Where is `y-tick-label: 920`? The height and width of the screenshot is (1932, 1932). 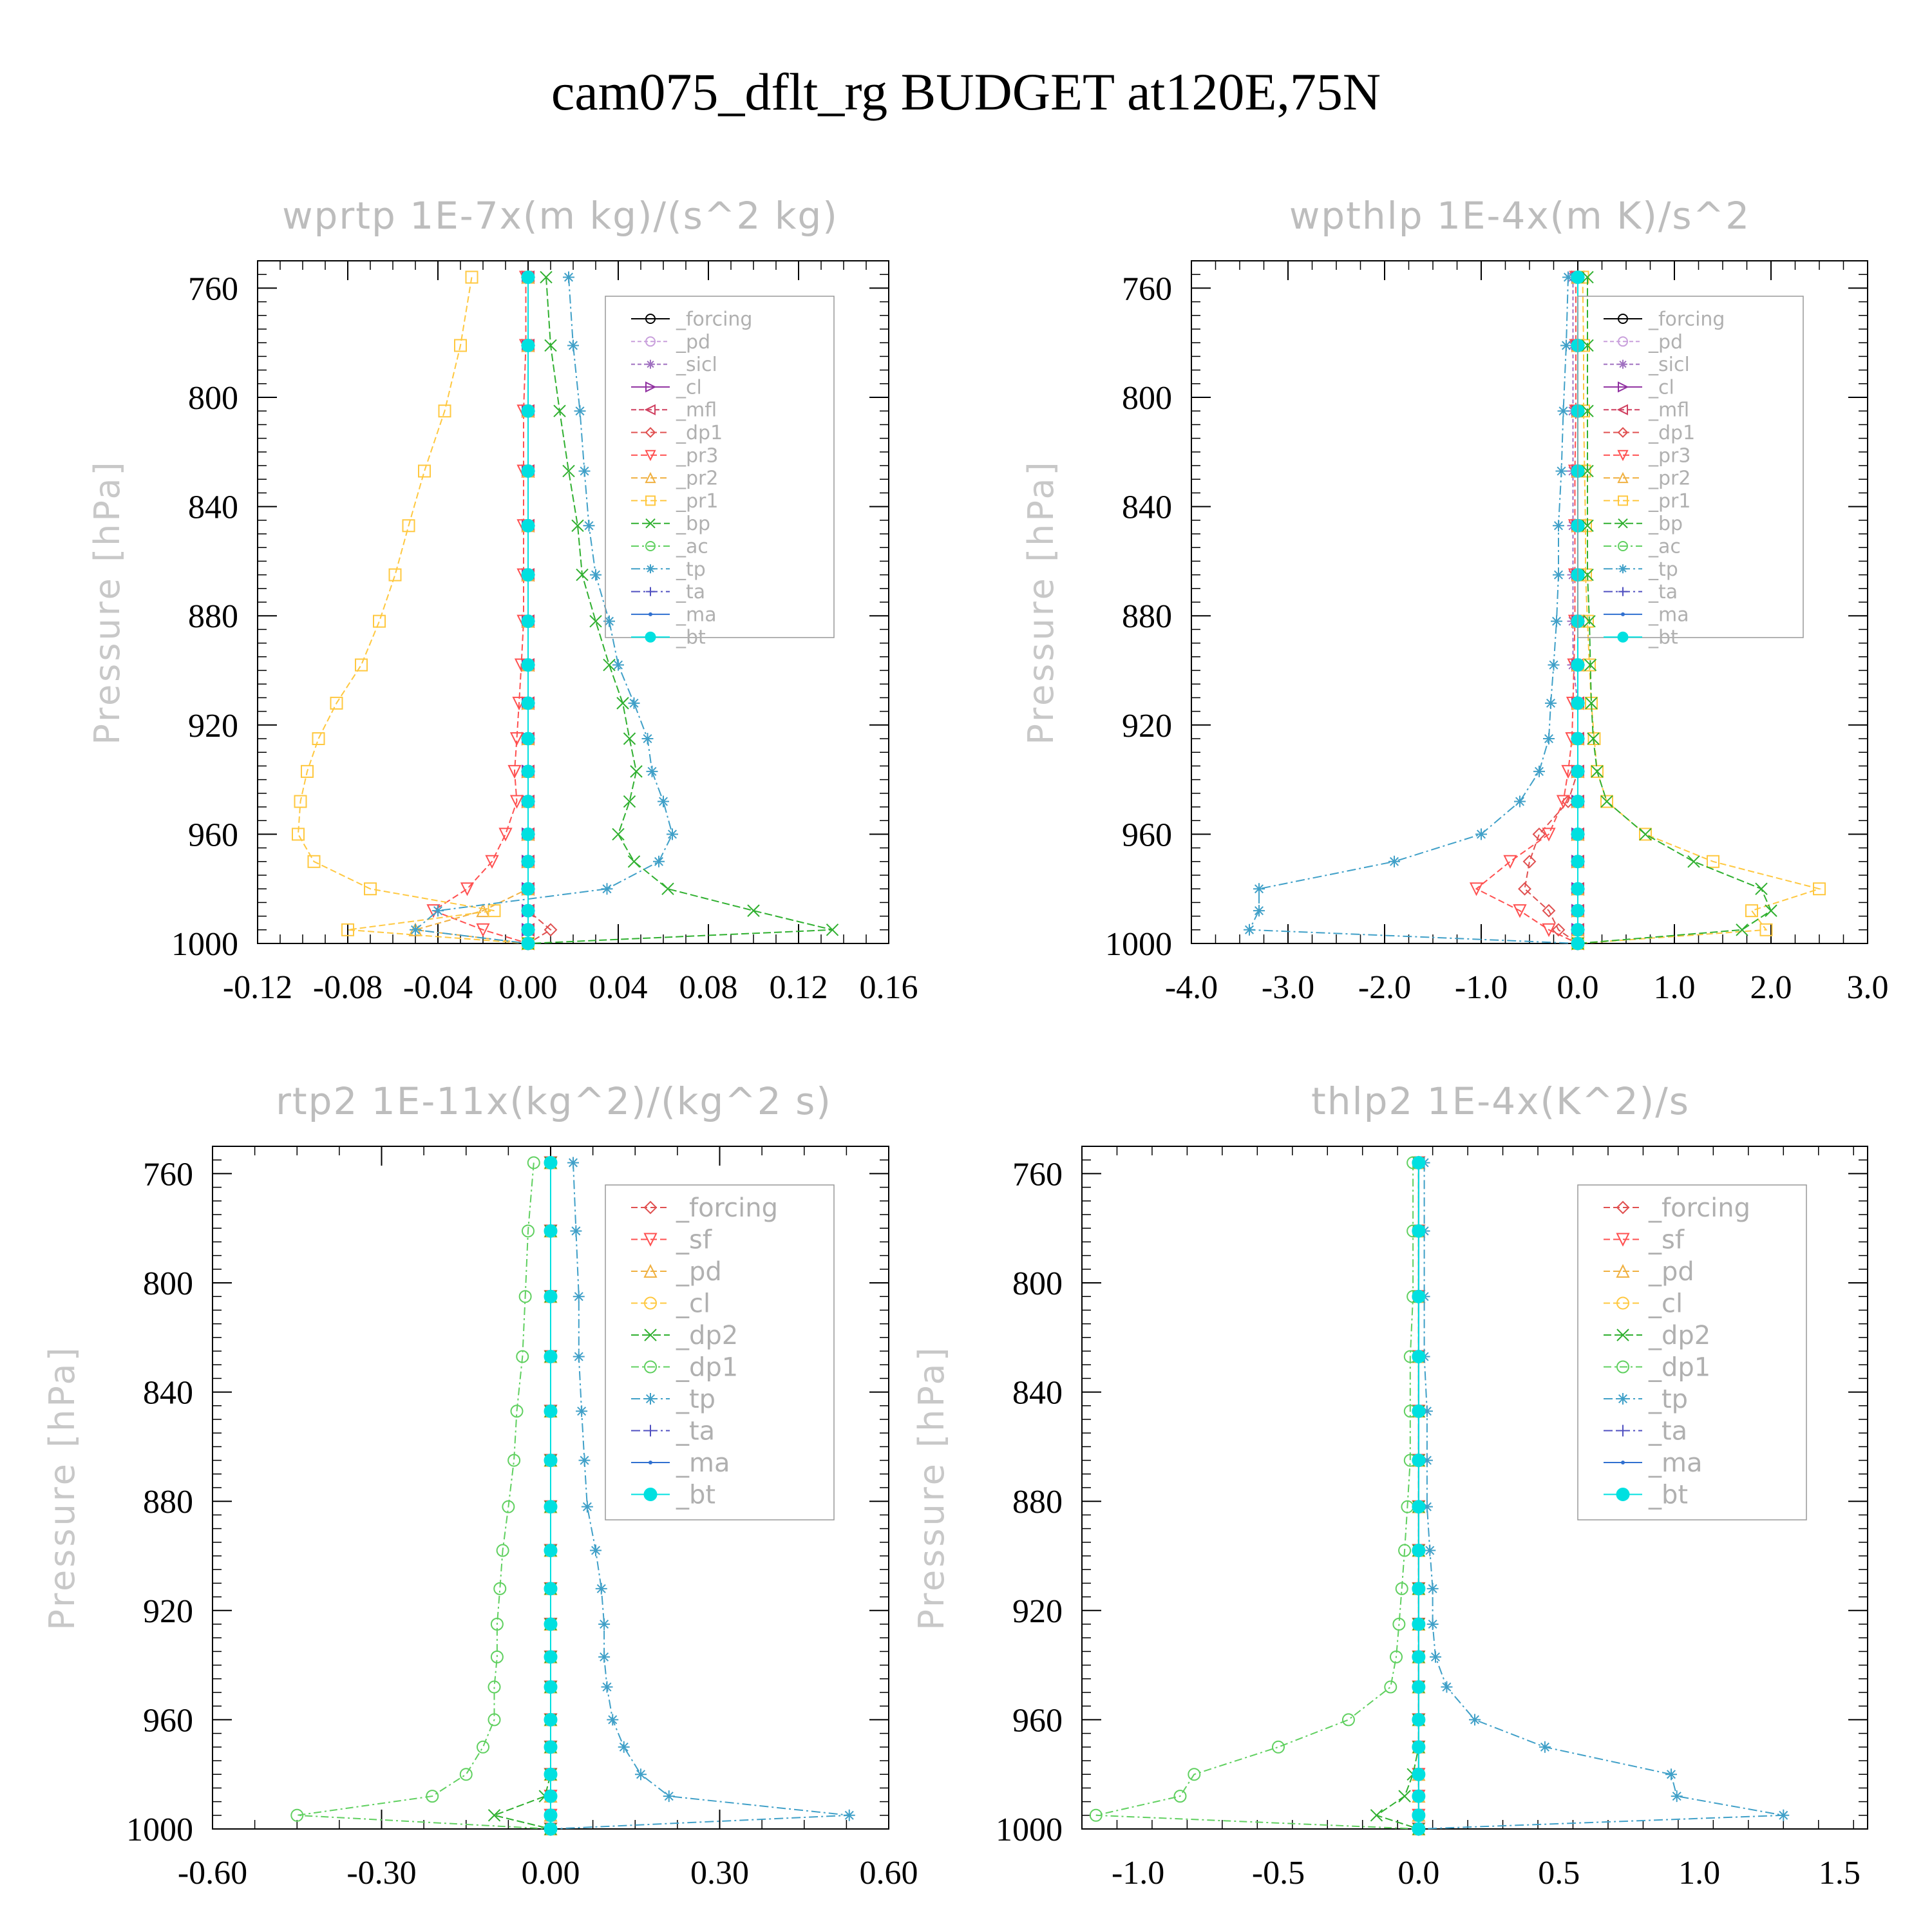
y-tick-label: 920 is located at coordinates (1037, 1611).